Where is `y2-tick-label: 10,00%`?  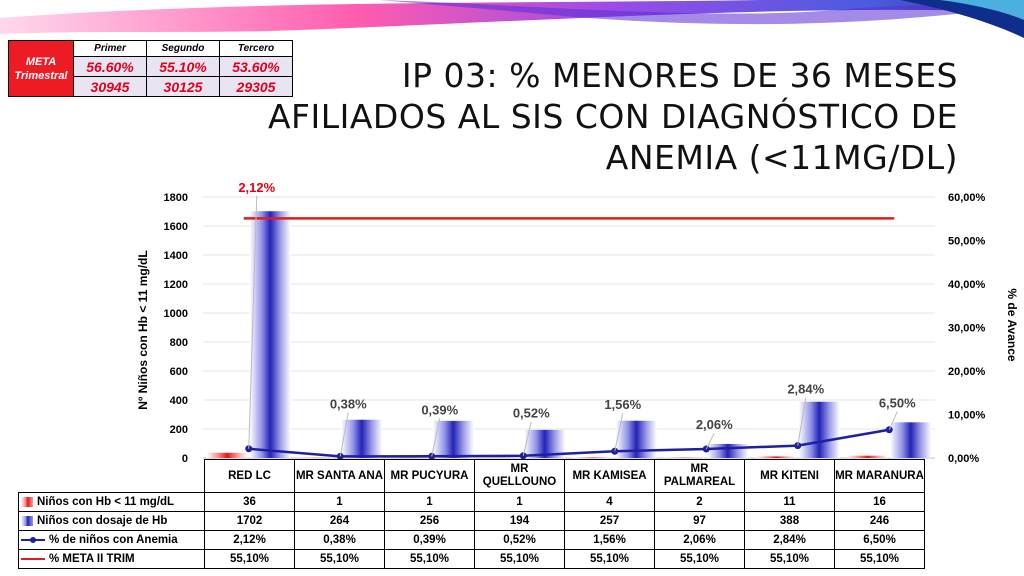 y2-tick-label: 10,00% is located at coordinates (967, 416).